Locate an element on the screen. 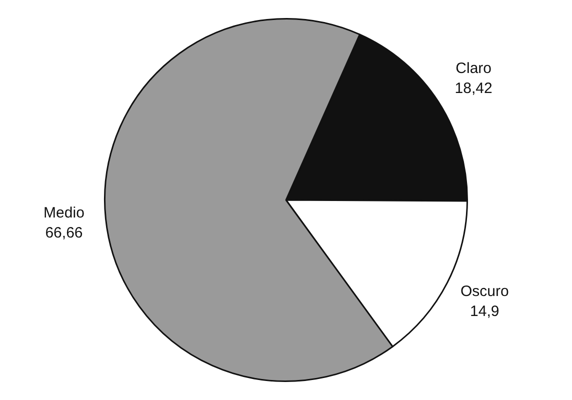 Image resolution: width=572 pixels, height=400 pixels. slice-label: Medio is located at coordinates (64, 213).